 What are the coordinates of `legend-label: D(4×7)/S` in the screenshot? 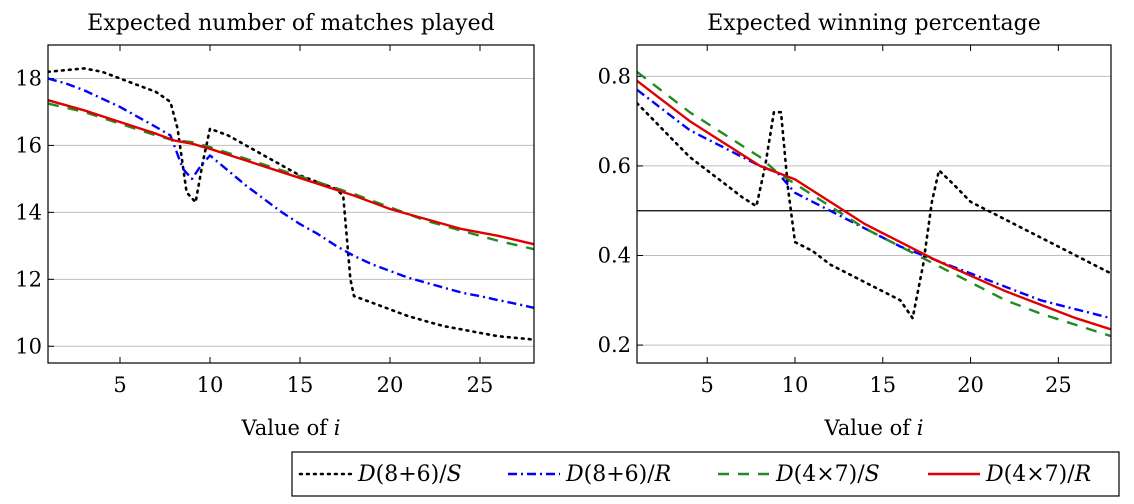 It's located at (827, 474).